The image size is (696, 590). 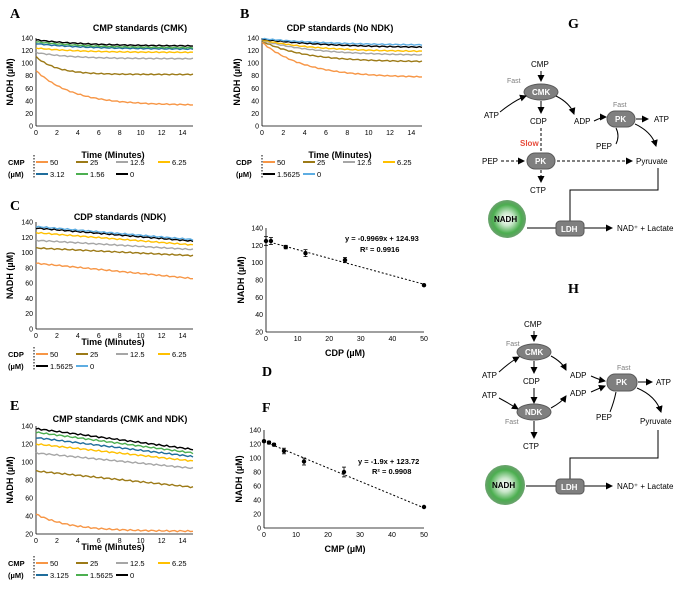 What do you see at coordinates (97, 174) in the screenshot?
I see `legend-entry-1.56: 1.56` at bounding box center [97, 174].